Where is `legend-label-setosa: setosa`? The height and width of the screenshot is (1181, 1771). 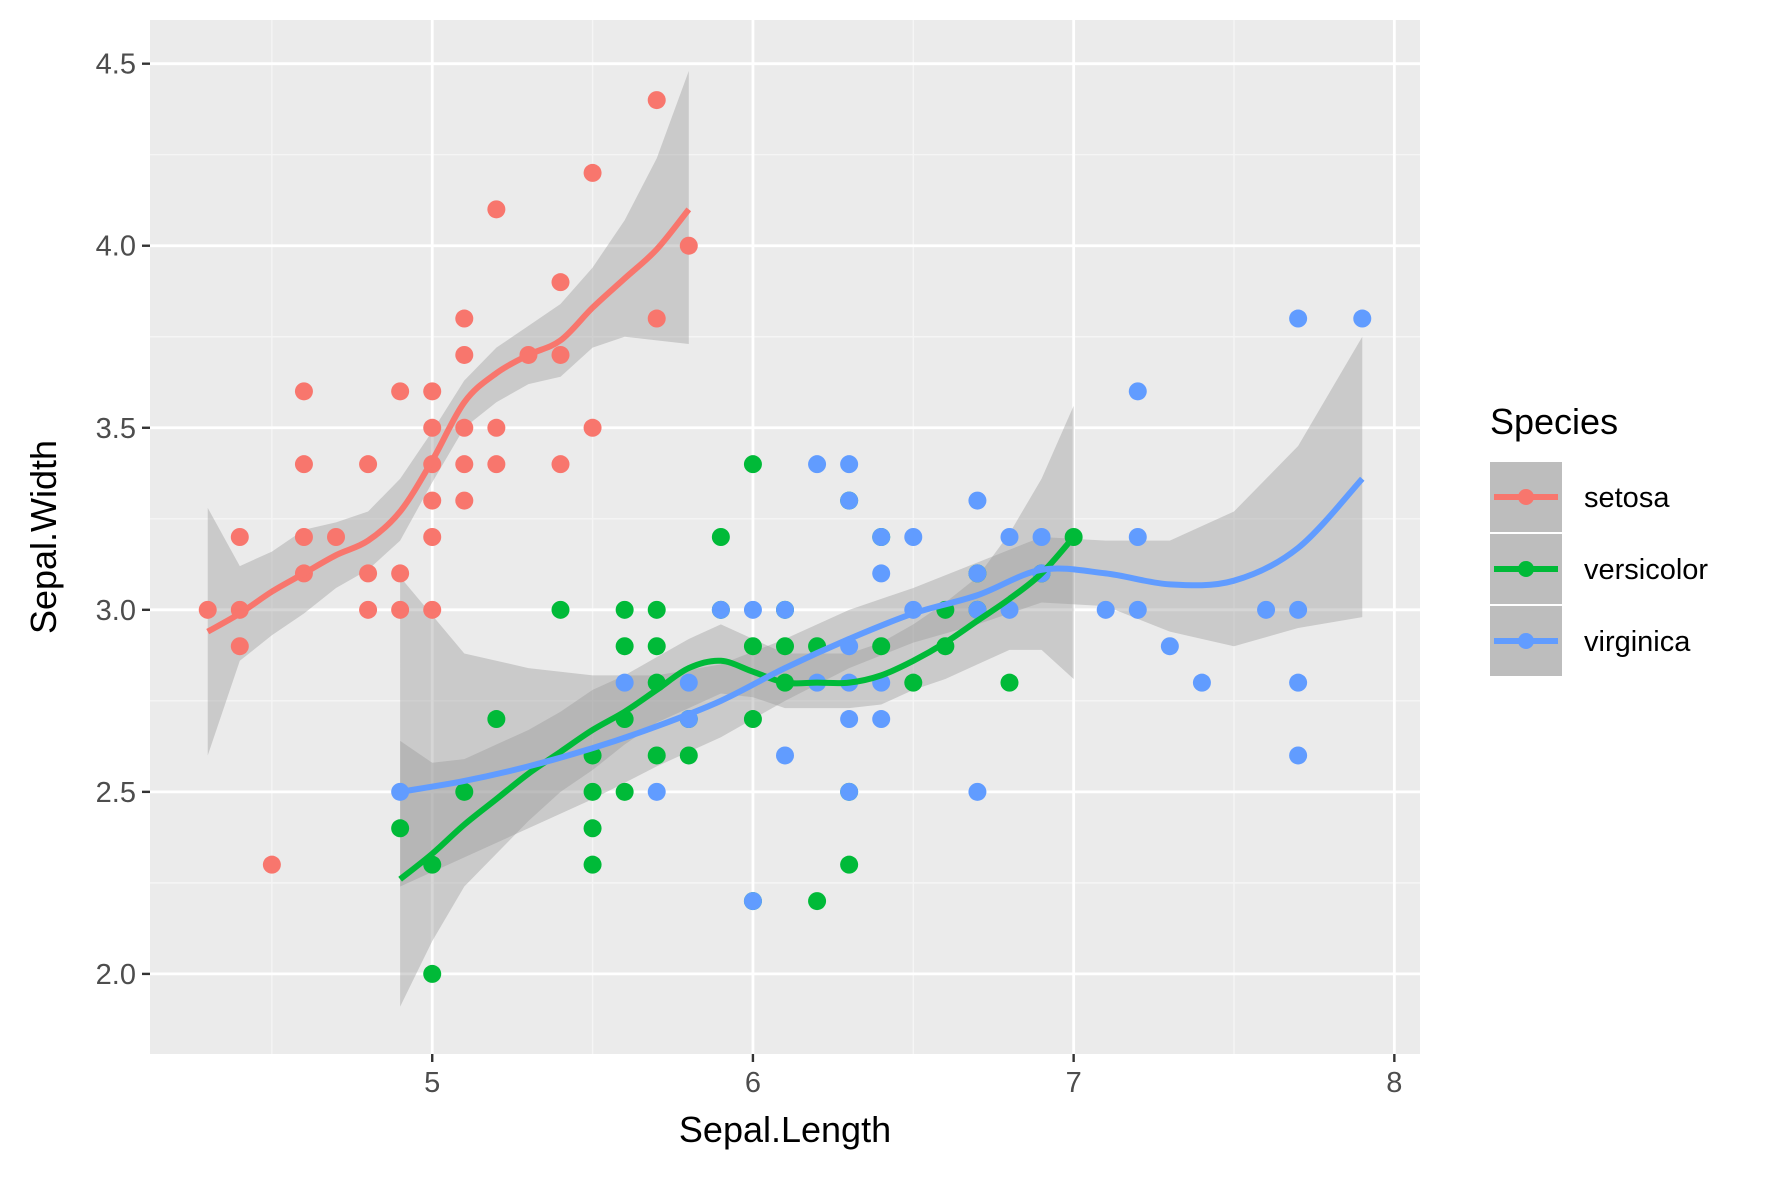
legend-label-setosa: setosa is located at coordinates (1627, 498).